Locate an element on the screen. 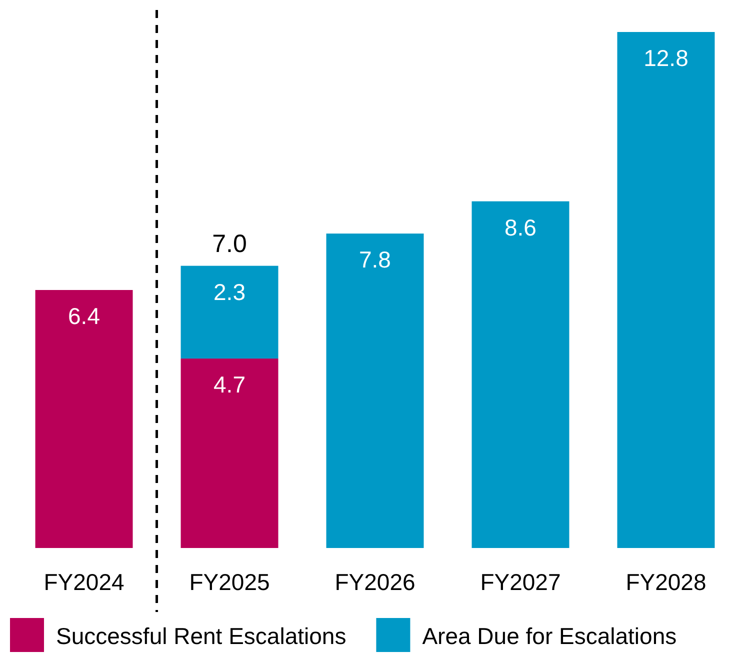 The image size is (750, 663). data-label: 6.4 is located at coordinates (84, 316).